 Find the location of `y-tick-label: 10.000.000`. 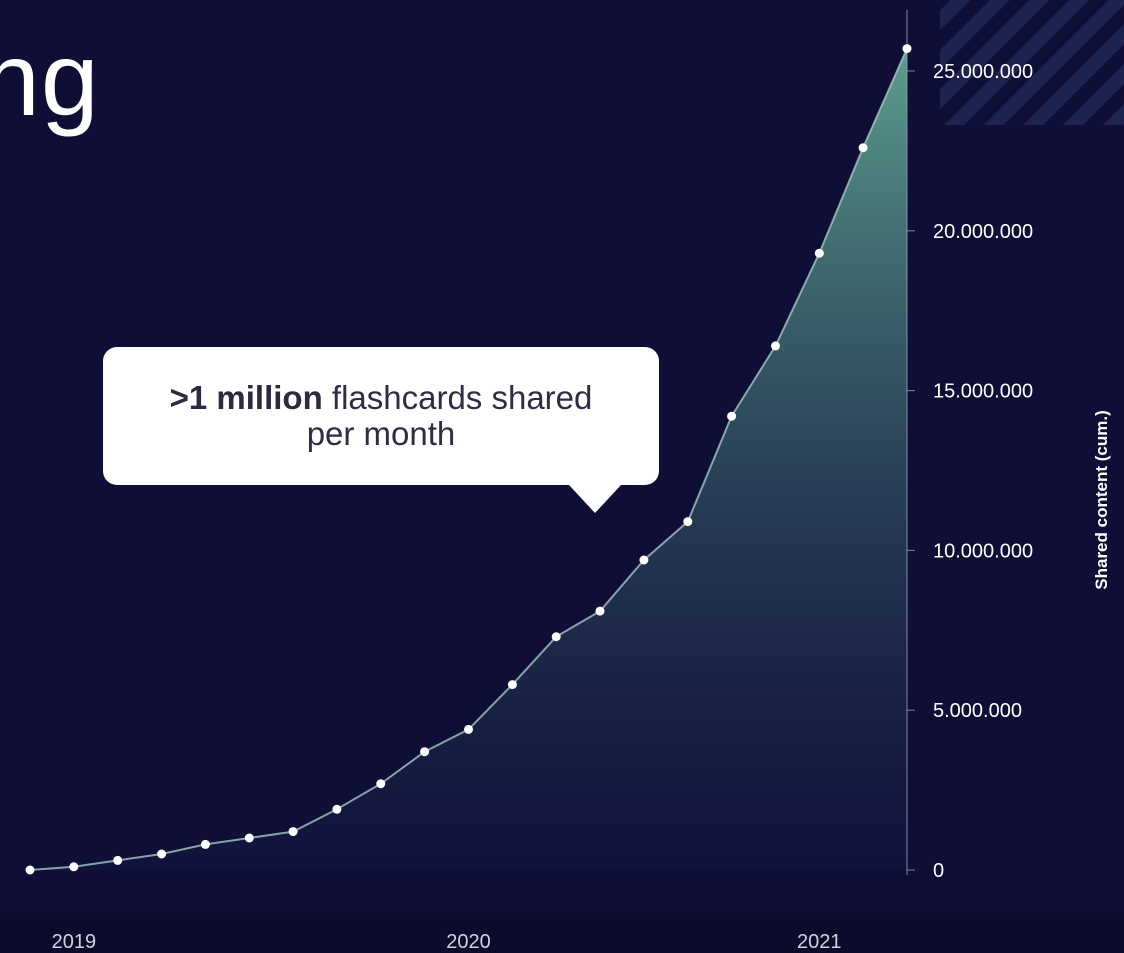

y-tick-label: 10.000.000 is located at coordinates (983, 551).